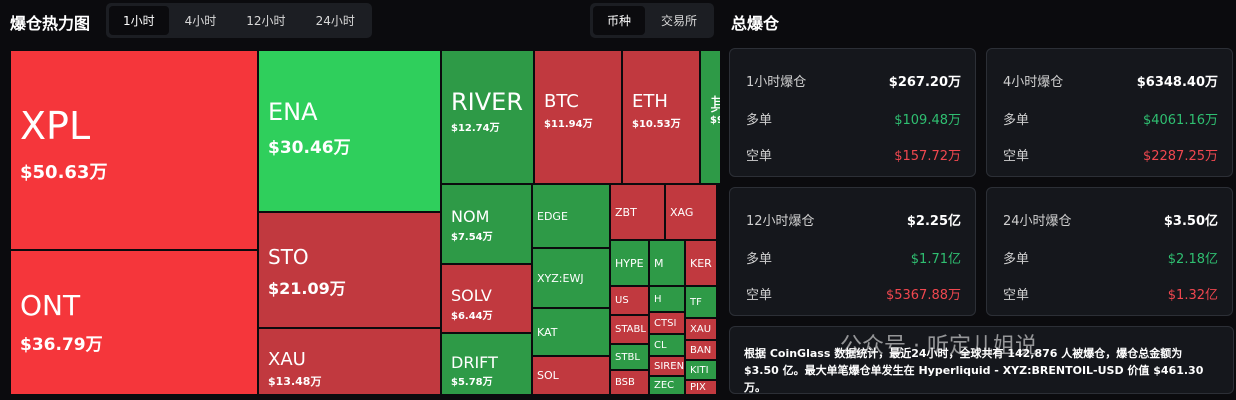 The width and height of the screenshot is (1236, 400). What do you see at coordinates (307, 289) in the screenshot?
I see `tile-value: $21.09万` at bounding box center [307, 289].